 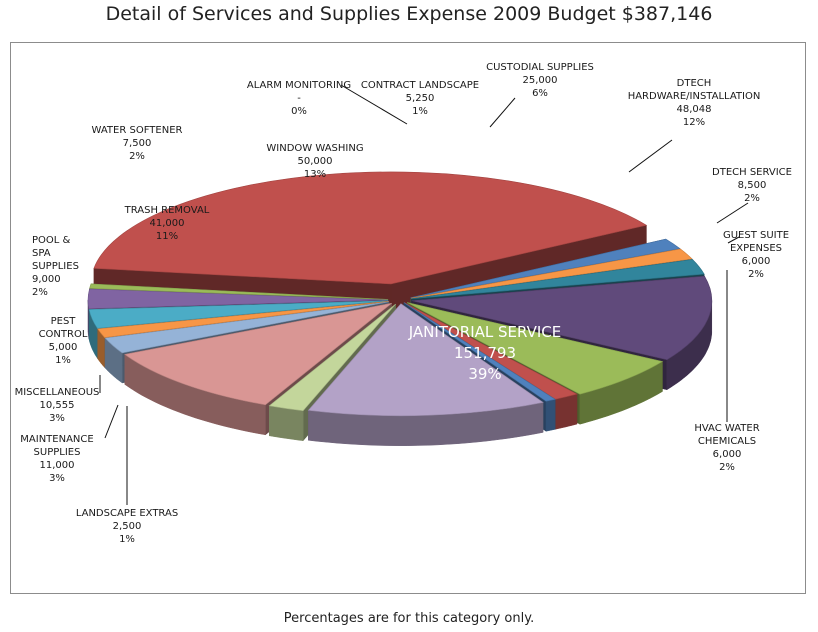 I want to click on data-label-hvac: HVAC WATER CHEMICALS 6,000 2%, so click(x=726, y=448).